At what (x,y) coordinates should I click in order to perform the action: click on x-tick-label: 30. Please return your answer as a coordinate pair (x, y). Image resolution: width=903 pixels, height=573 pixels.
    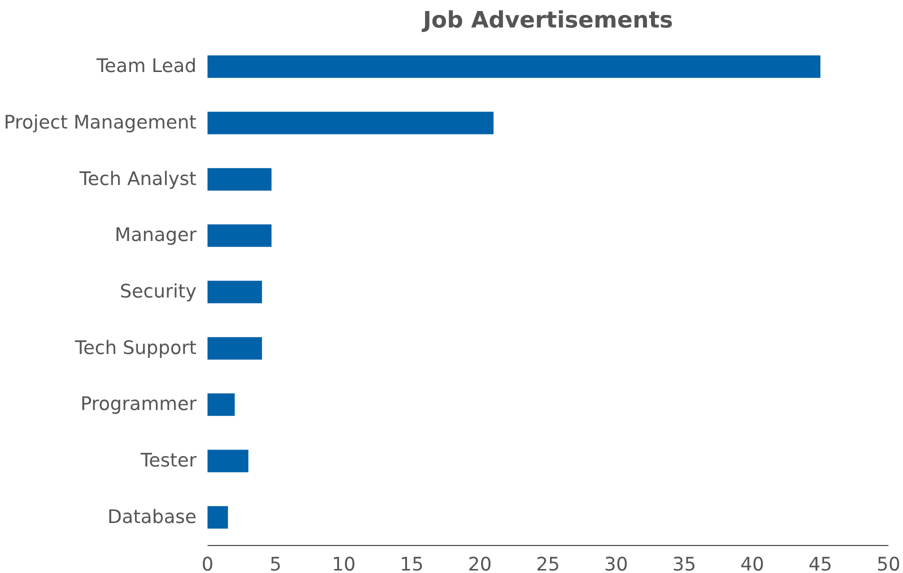
    Looking at the image, I should click on (616, 563).